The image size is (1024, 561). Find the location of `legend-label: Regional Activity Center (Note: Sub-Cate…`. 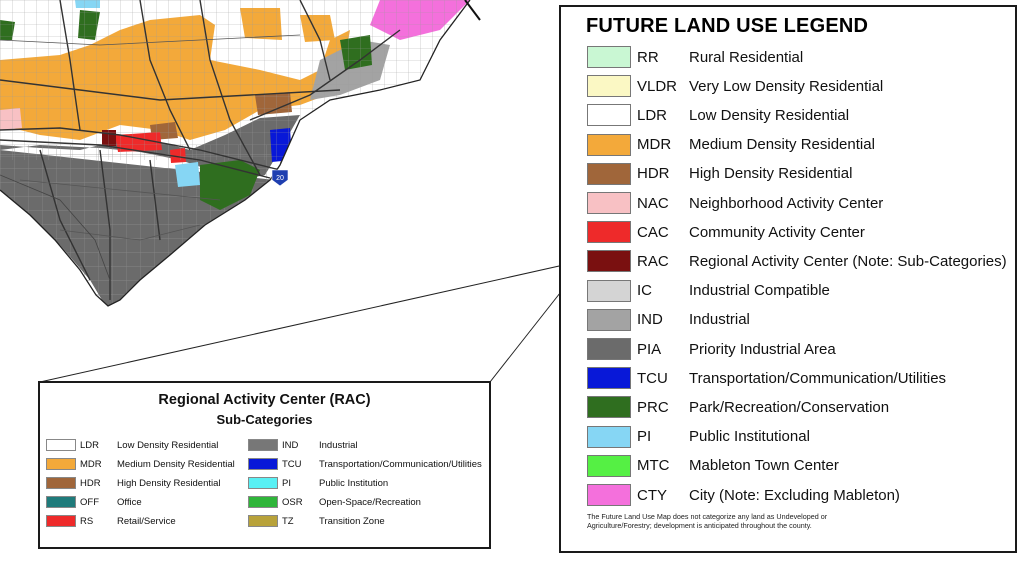

legend-label: Regional Activity Center (Note: Sub-Cate… is located at coordinates (848, 261).